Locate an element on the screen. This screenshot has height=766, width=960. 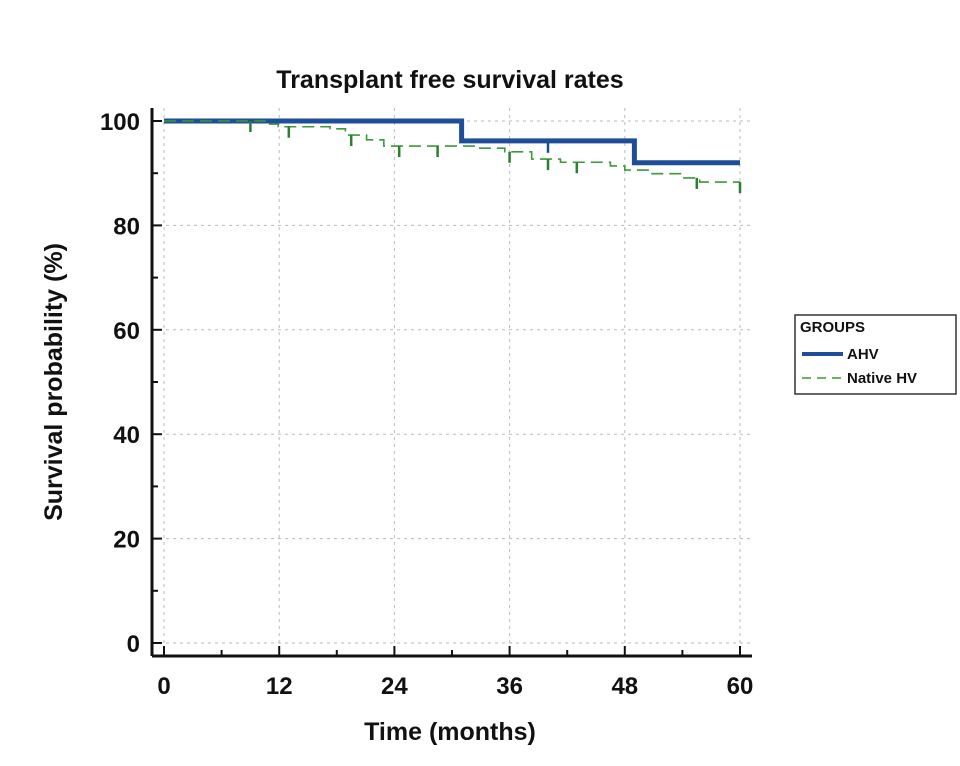
x-tick-labels: 0 12 24 36 48 60 is located at coordinates (455, 686).